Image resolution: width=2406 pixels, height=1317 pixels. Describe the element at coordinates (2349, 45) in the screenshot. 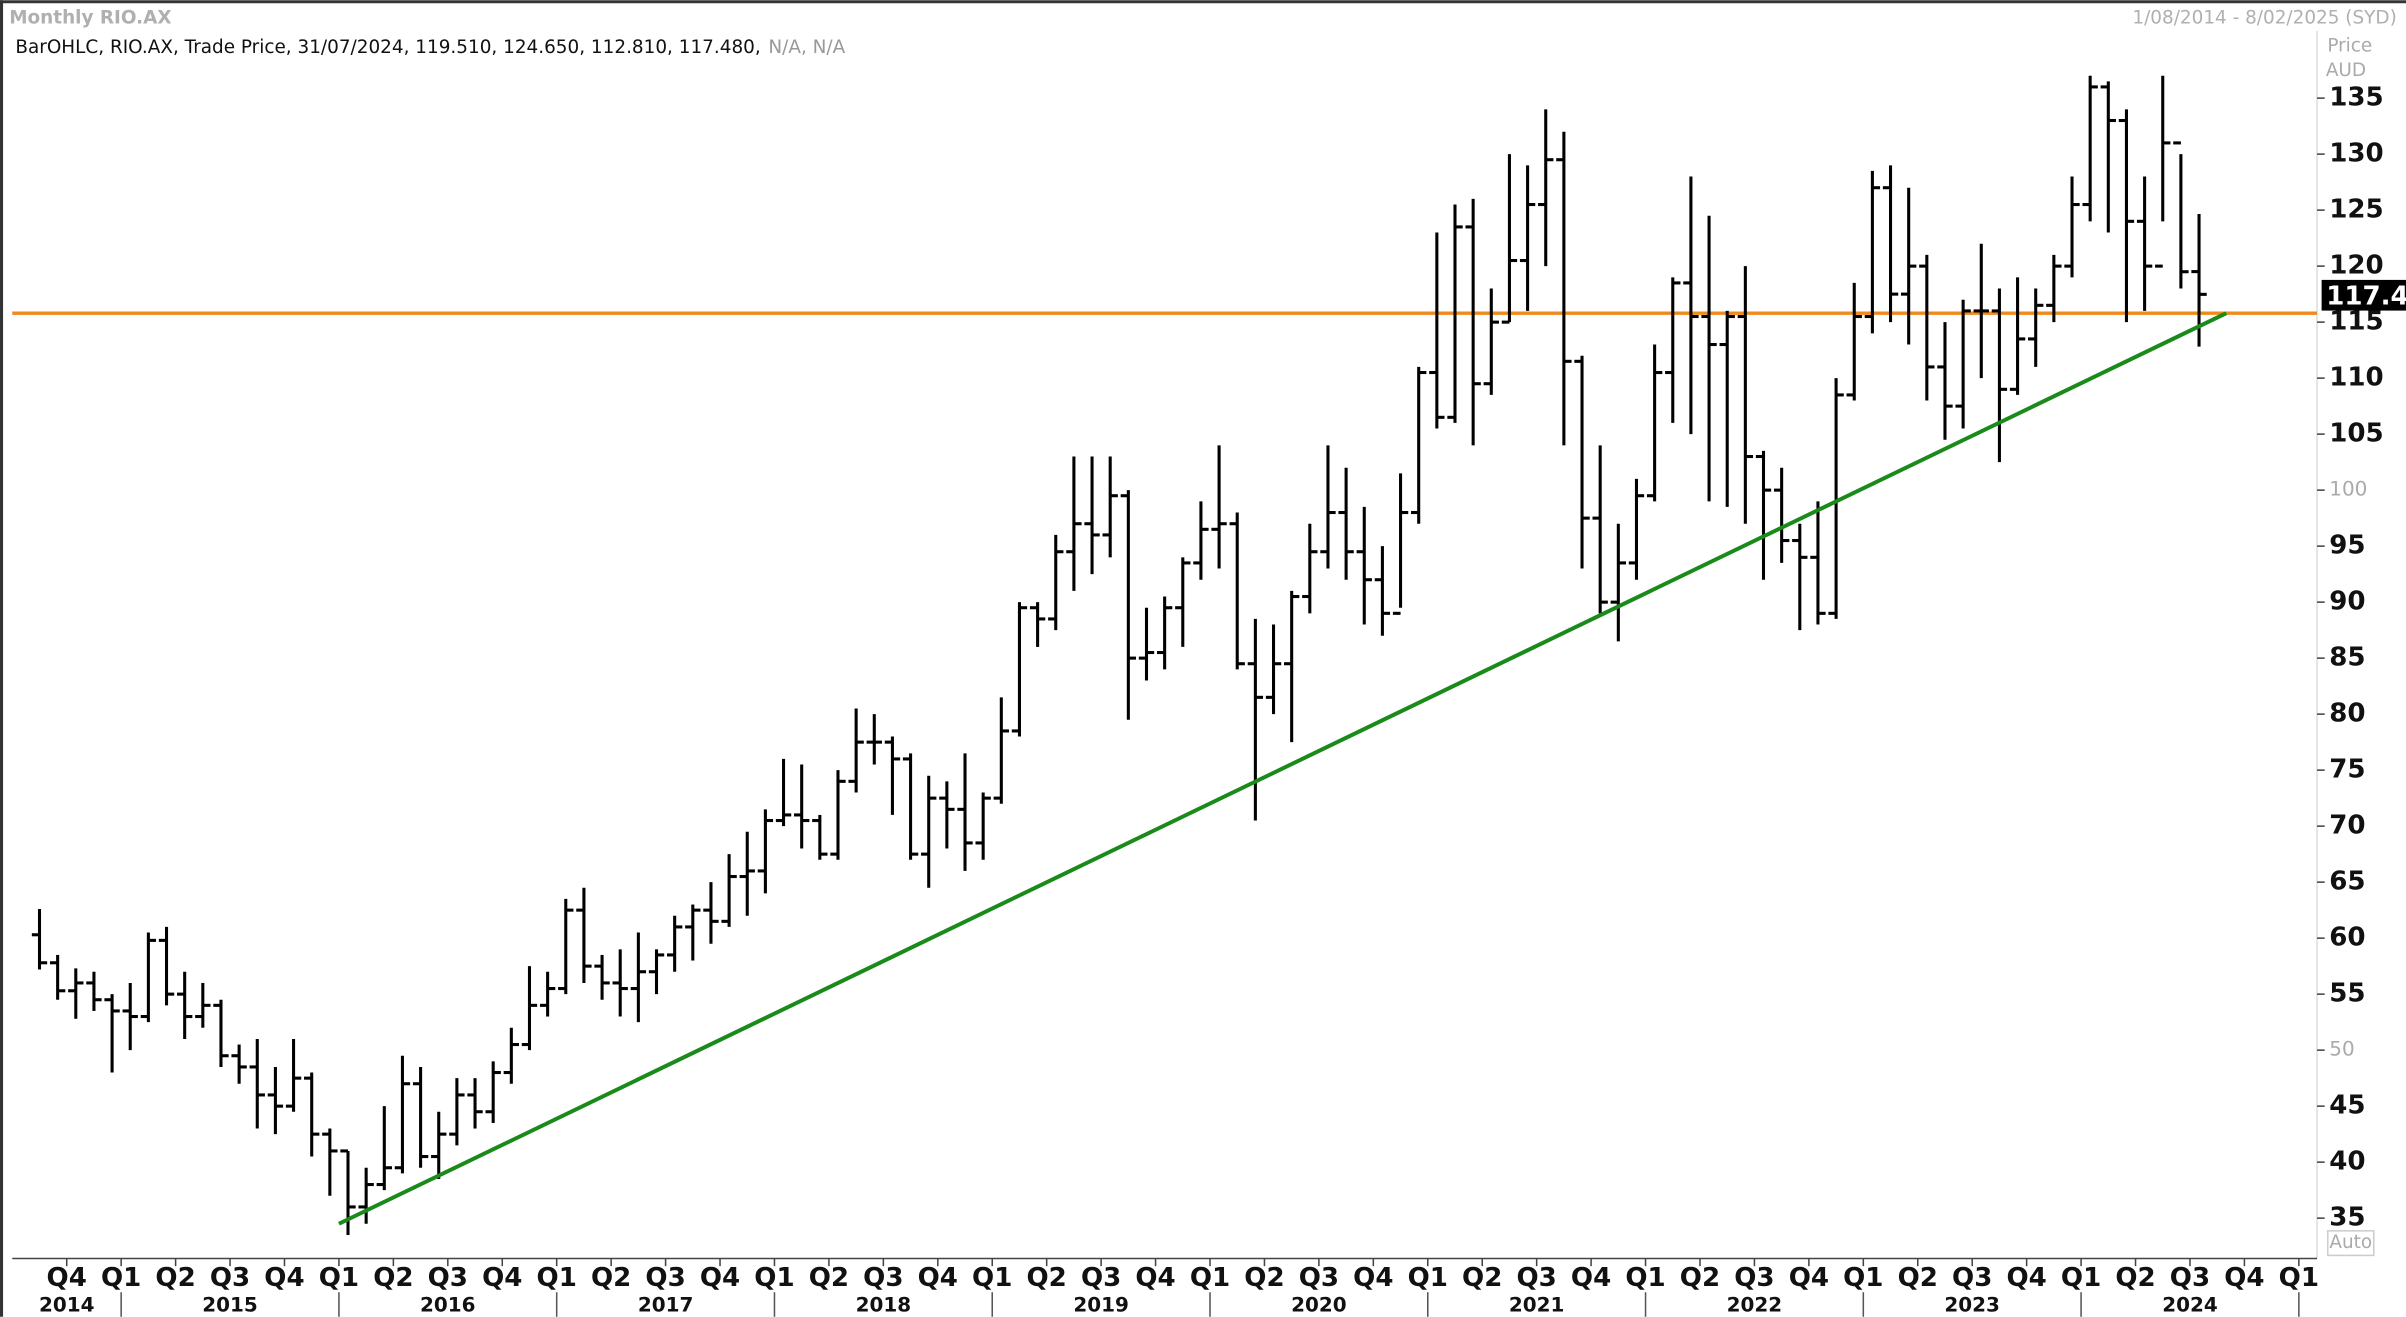

I see `y-axis-label: Price` at that location.